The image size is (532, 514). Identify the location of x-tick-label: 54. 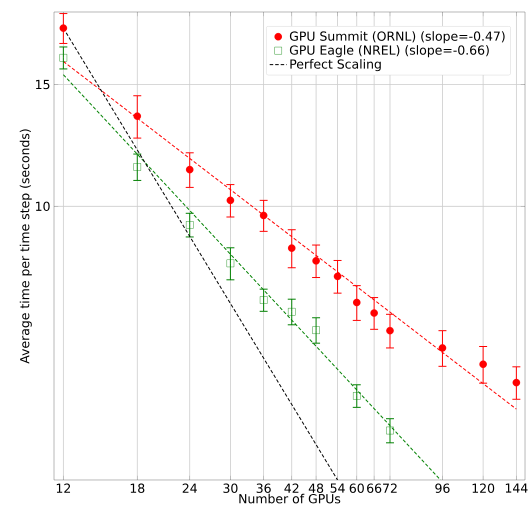
(337, 488).